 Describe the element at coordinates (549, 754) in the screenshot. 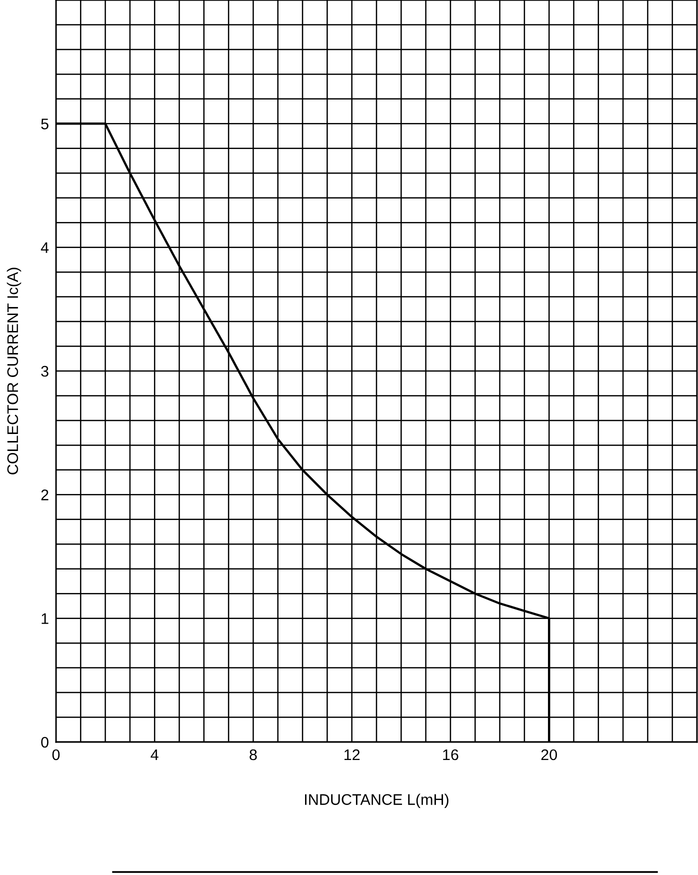

I see `x-tick-label: 20` at that location.